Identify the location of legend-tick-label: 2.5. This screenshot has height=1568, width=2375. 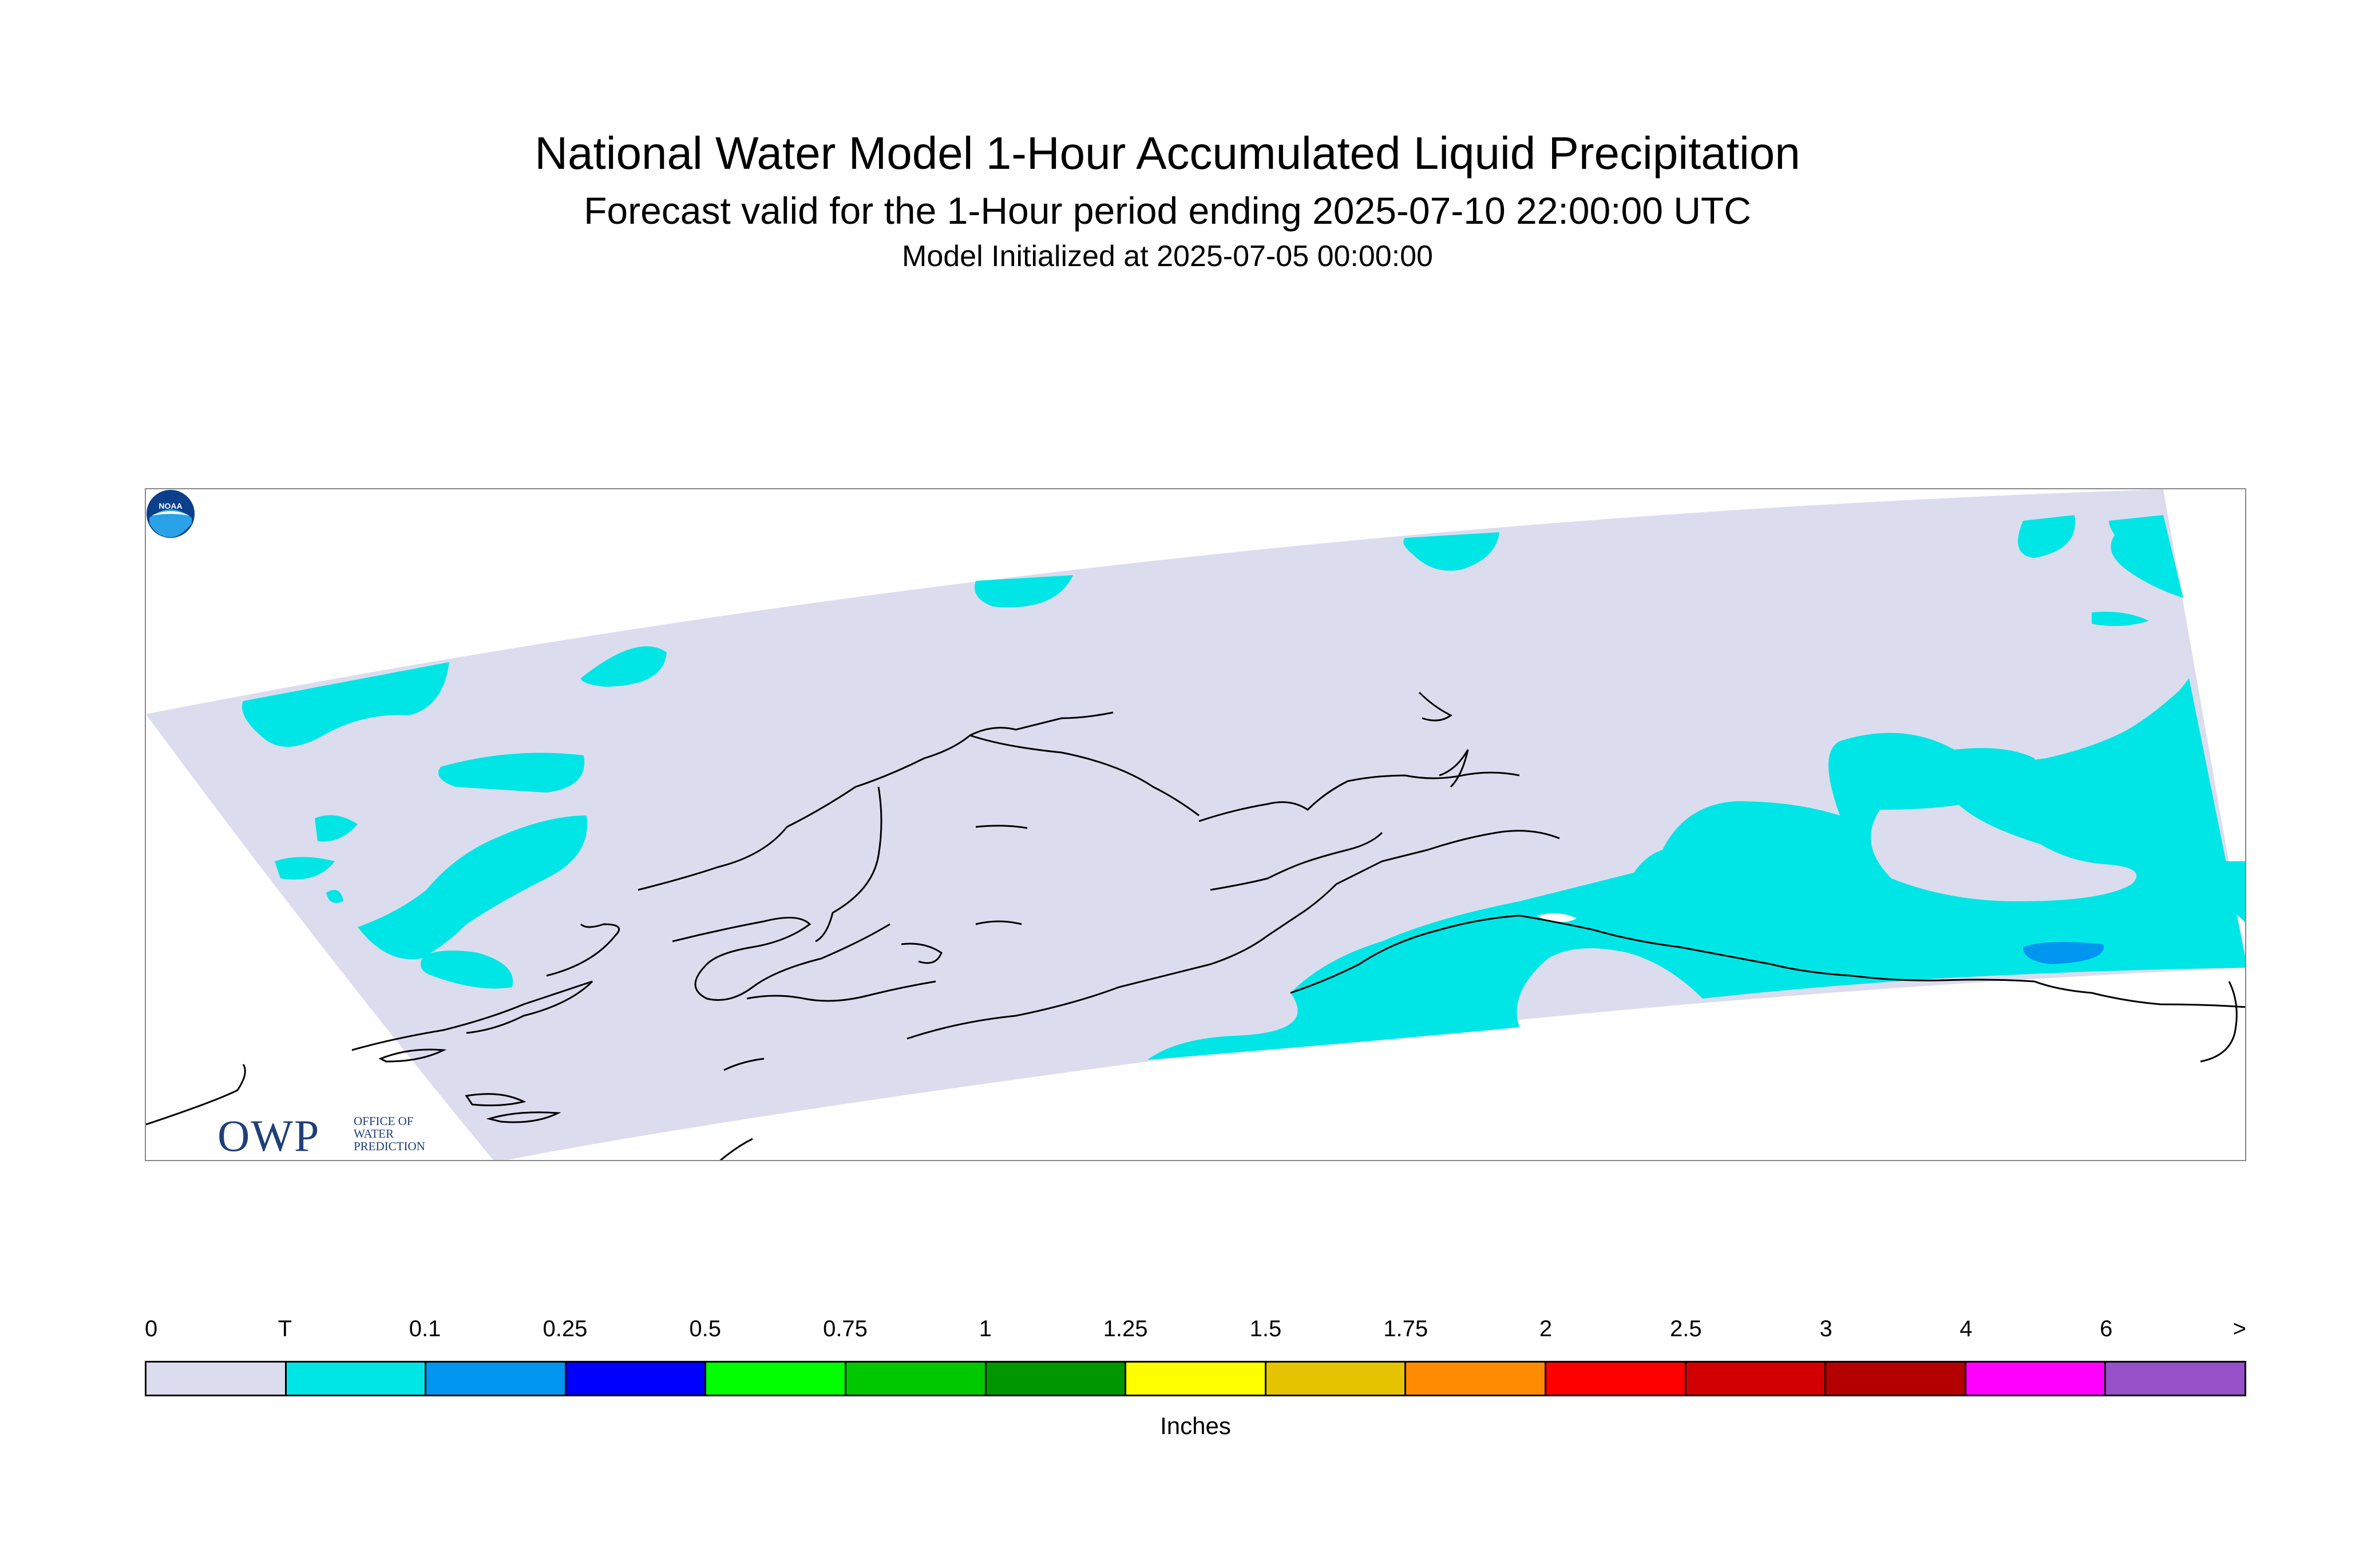
(1685, 1328).